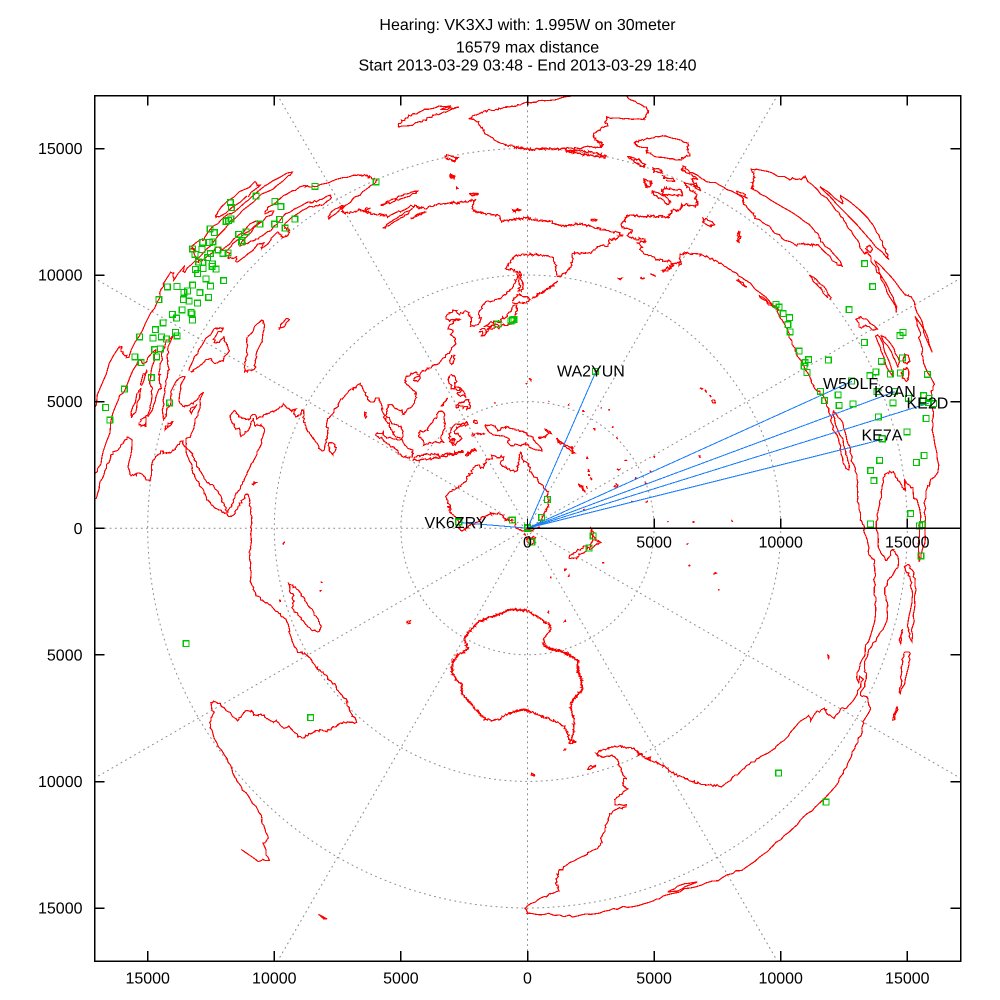  Describe the element at coordinates (895, 392) in the screenshot. I see `svg-text: K9AN` at that location.